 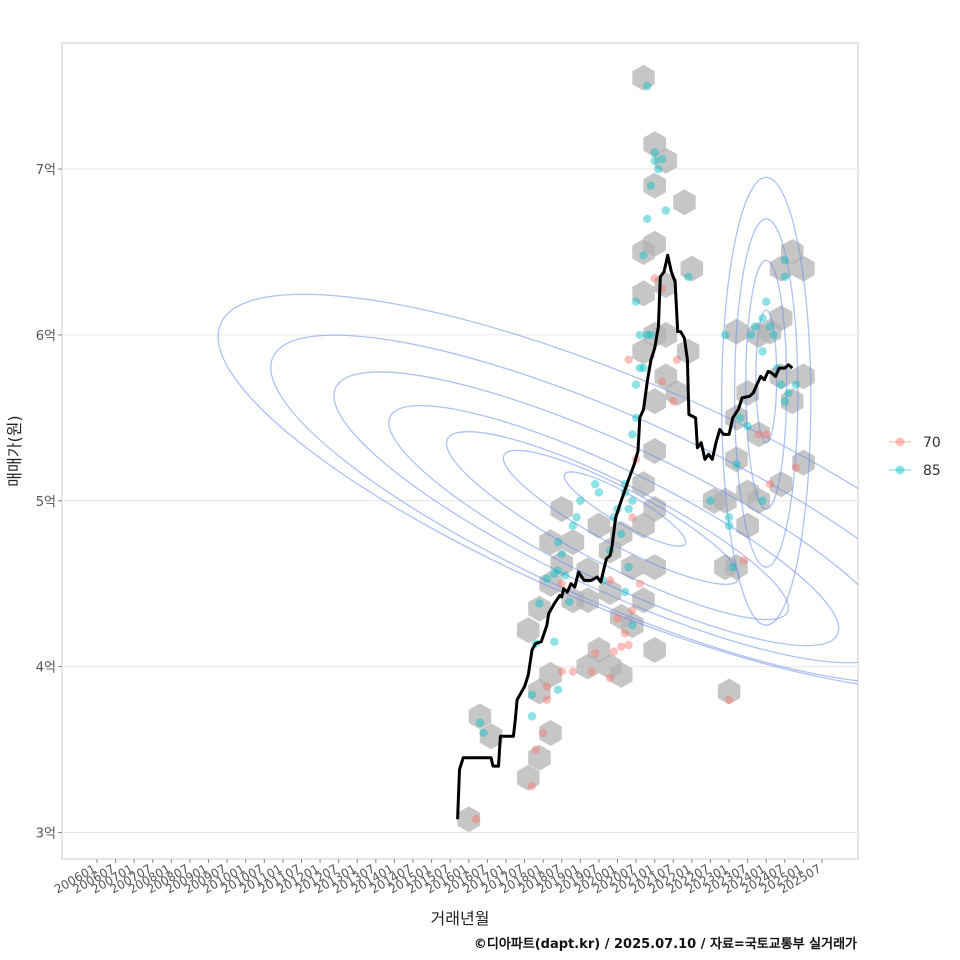 What do you see at coordinates (915, 457) in the screenshot?
I see `legend: 70 85` at bounding box center [915, 457].